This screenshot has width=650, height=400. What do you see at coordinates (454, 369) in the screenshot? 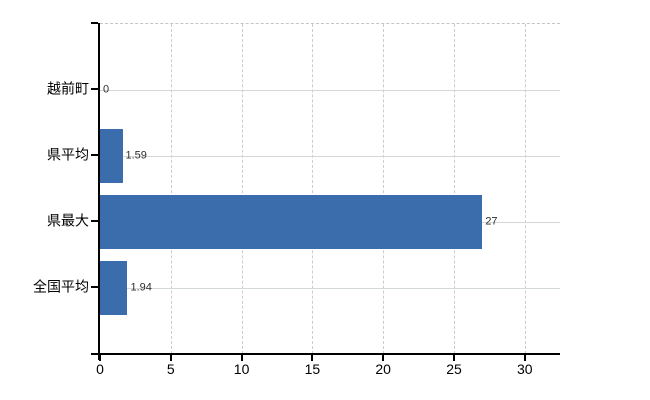
I see `x-tick-label: 25` at bounding box center [454, 369].